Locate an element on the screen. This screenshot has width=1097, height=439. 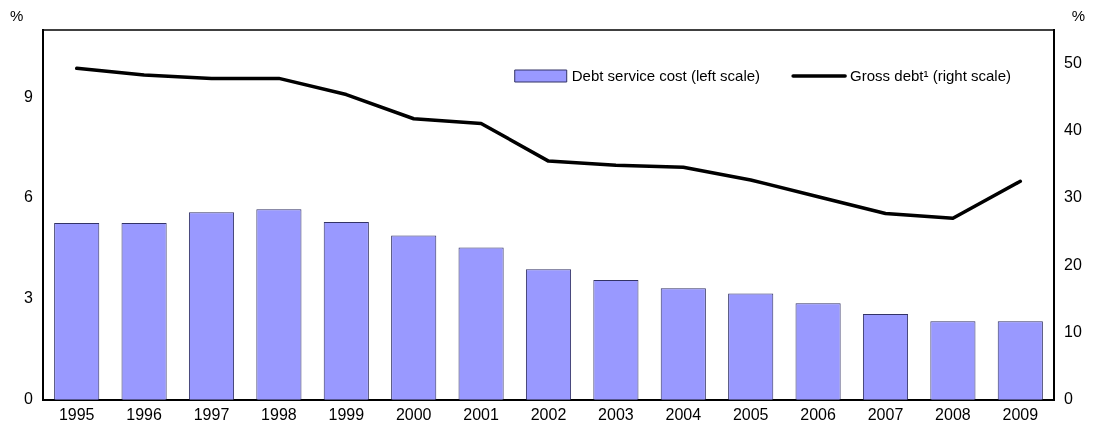
x-tick-label: 2009 is located at coordinates (1020, 414).